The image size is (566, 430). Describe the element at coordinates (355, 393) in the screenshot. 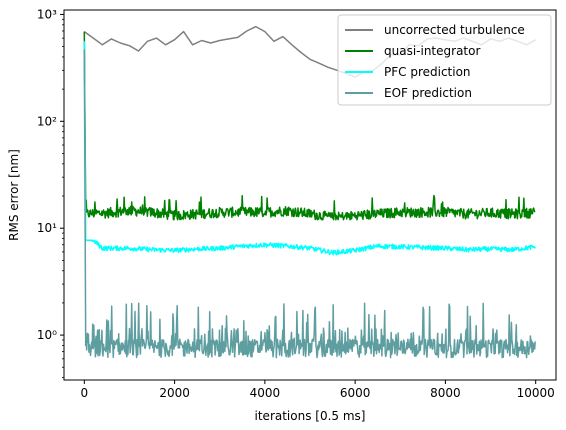

I see `x-tick-label: 6000` at that location.